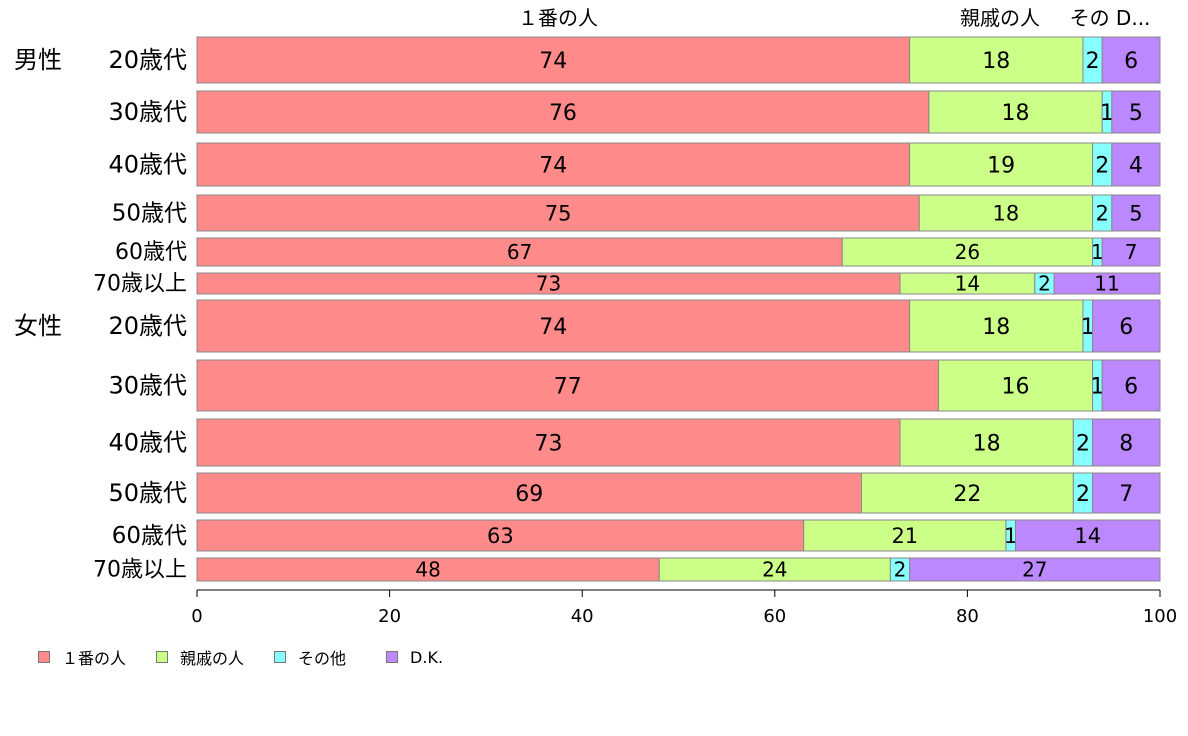 The width and height of the screenshot is (1188, 736). What do you see at coordinates (82, 657) in the screenshot?
I see `legend-item: １番の人` at bounding box center [82, 657].